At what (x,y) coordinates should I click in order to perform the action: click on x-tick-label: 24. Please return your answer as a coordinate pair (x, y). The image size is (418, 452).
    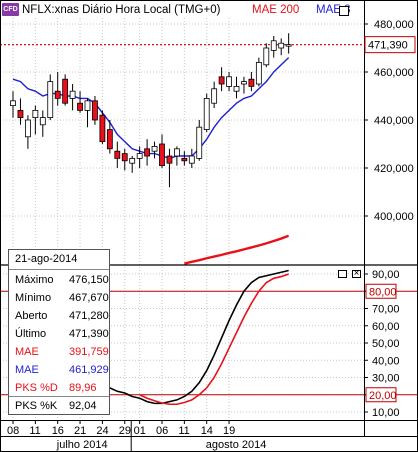
    Looking at the image, I should click on (102, 431).